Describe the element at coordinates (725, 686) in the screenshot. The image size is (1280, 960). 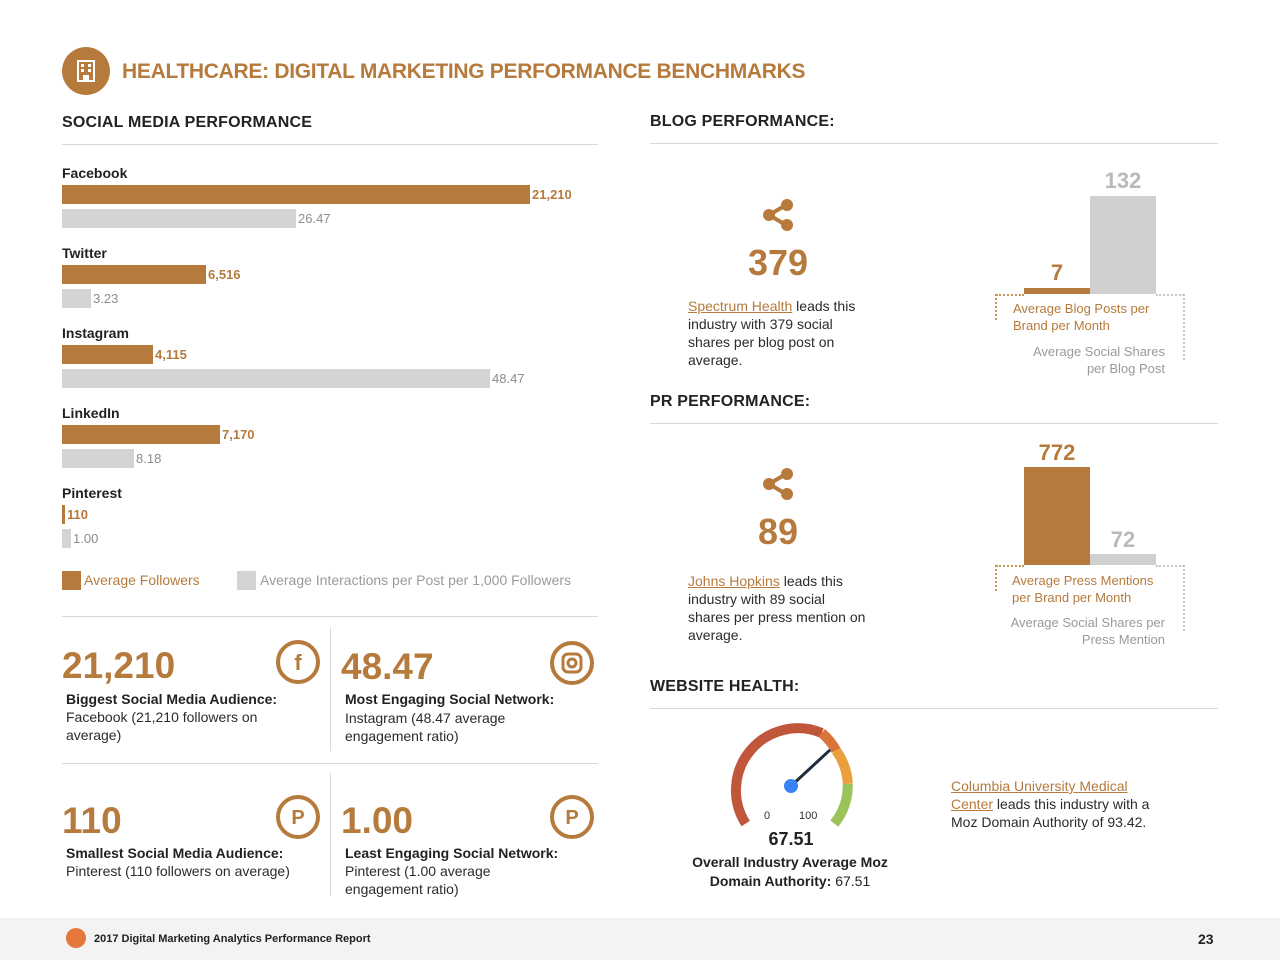
I see `website-section-title: WEBSITE HEALTH:` at that location.